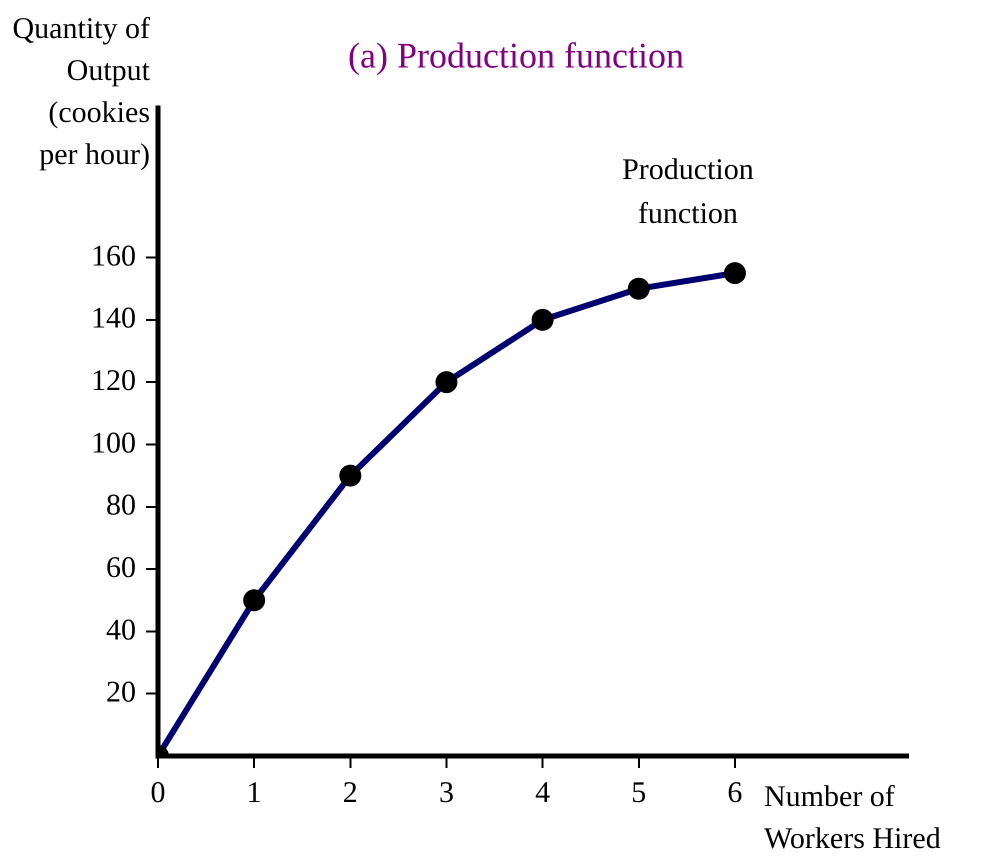 Image resolution: width=987 pixels, height=857 pixels. I want to click on y-tick-label: 80, so click(121, 505).